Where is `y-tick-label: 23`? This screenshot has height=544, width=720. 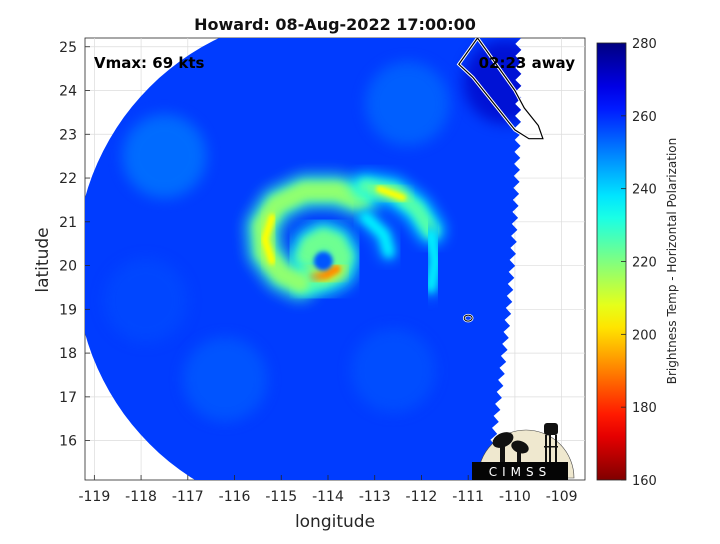 y-tick-label: 23 is located at coordinates (68, 135).